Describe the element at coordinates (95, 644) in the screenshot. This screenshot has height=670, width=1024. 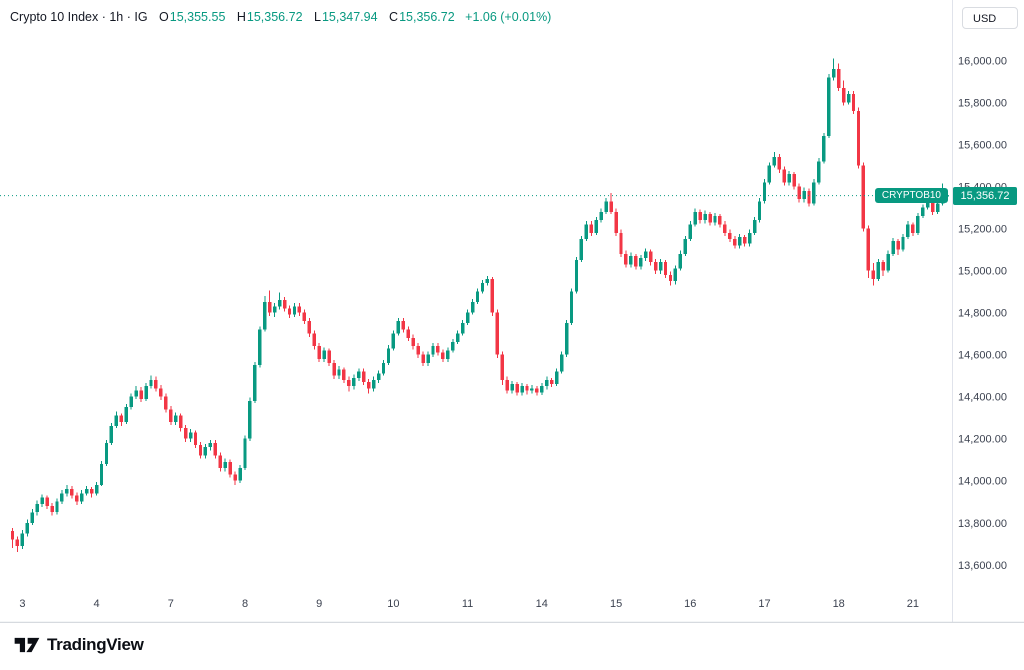
I see `brand-name: TradingView` at that location.